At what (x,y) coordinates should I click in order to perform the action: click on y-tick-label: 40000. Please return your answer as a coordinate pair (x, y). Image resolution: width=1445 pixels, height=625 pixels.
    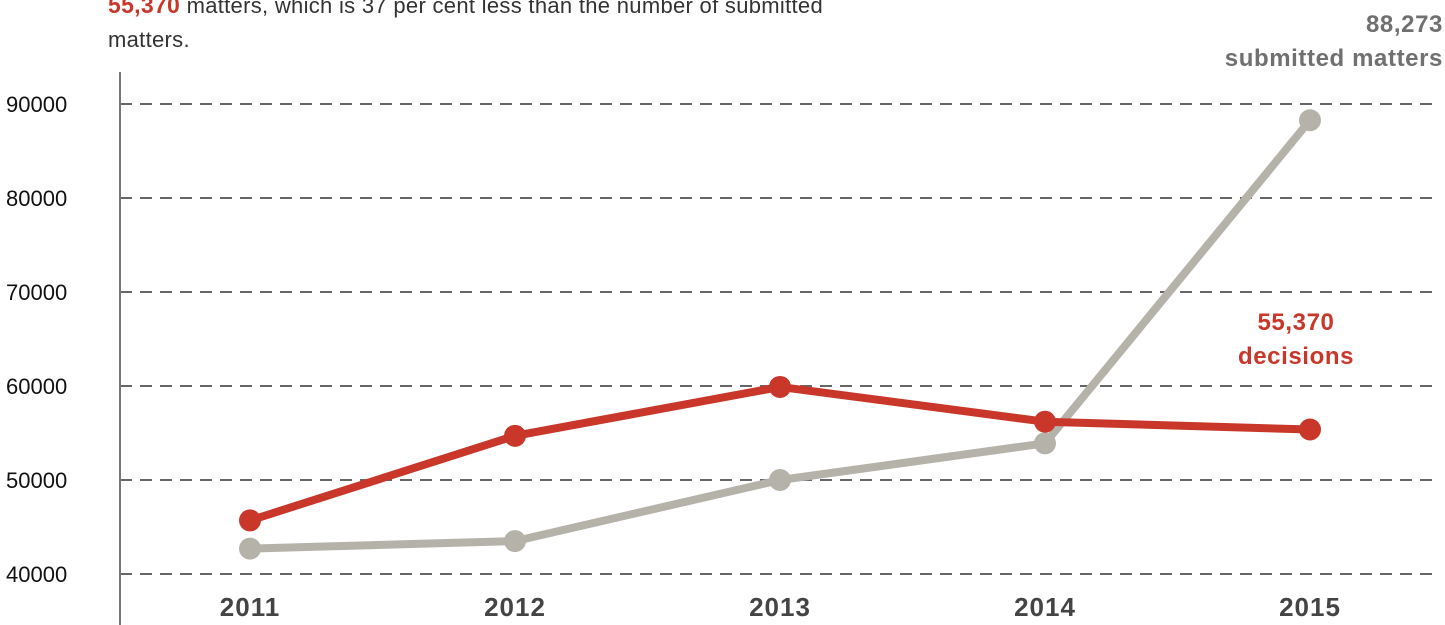
    Looking at the image, I should click on (36, 574).